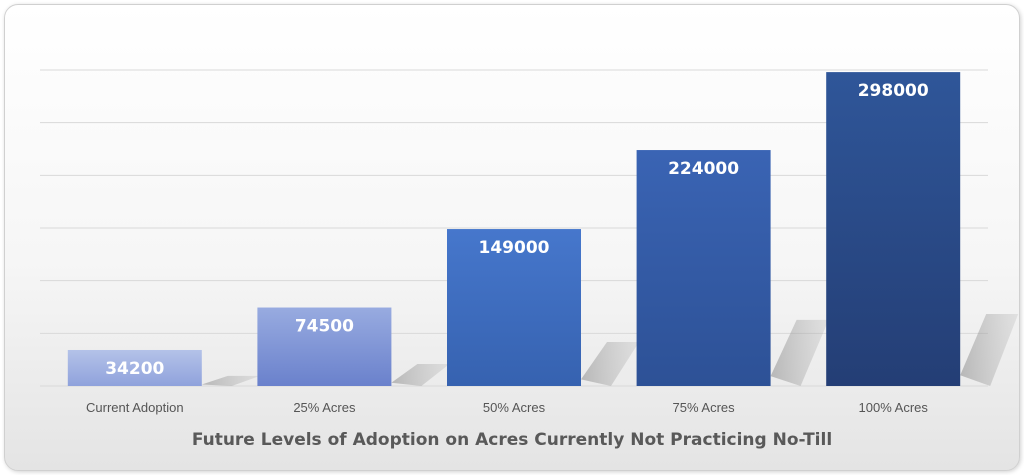  Describe the element at coordinates (135, 407) in the screenshot. I see `x-tick-label: Current Adoption` at that location.